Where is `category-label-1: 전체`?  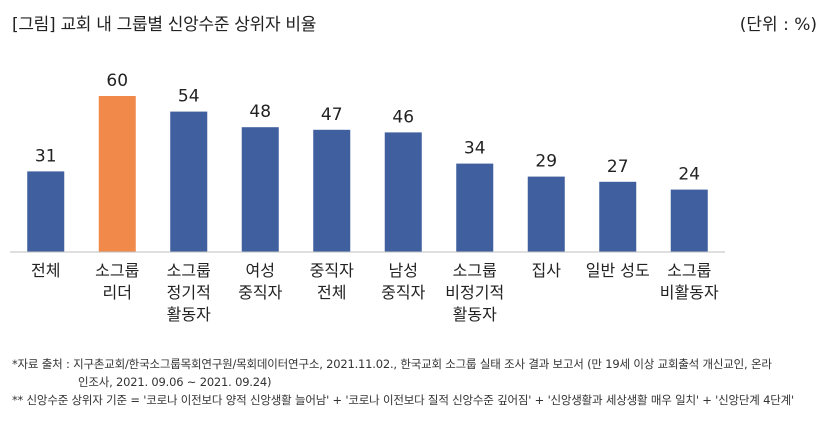 category-label-1: 전체 is located at coordinates (45, 270).